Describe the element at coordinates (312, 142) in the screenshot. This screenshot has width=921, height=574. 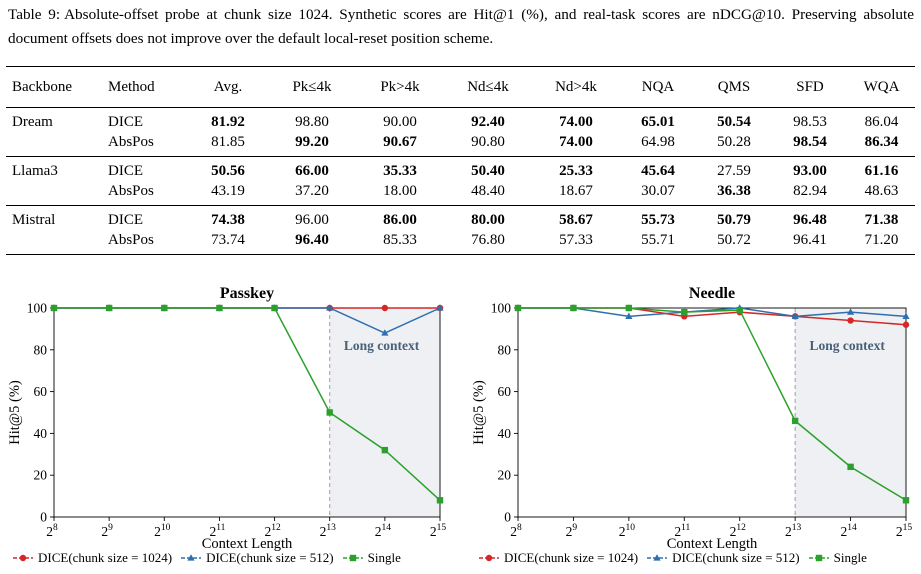
I see `score-cell: 99.20` at that location.